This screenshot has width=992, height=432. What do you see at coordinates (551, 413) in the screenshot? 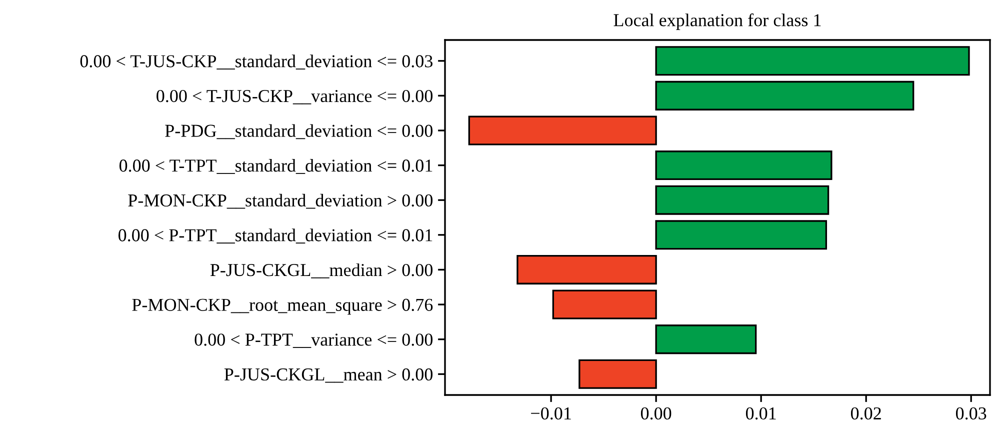
I see `x-tick-label: −0.01` at bounding box center [551, 413].